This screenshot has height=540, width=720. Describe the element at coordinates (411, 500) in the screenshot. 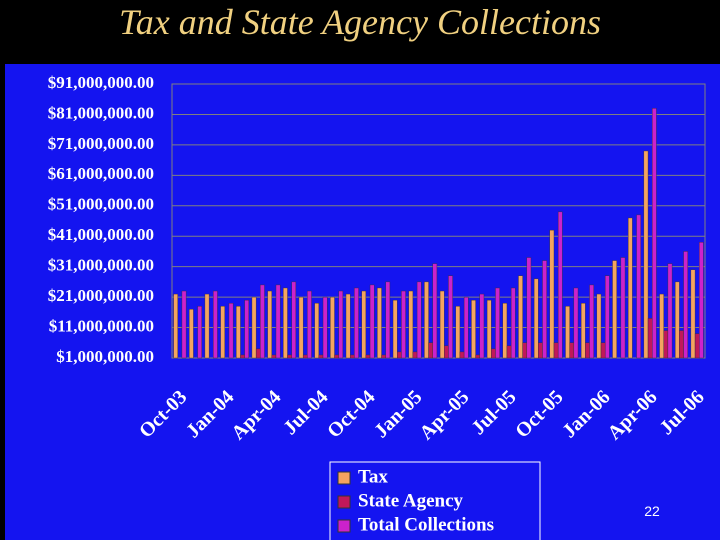

I see `legend-label: State Agency` at that location.